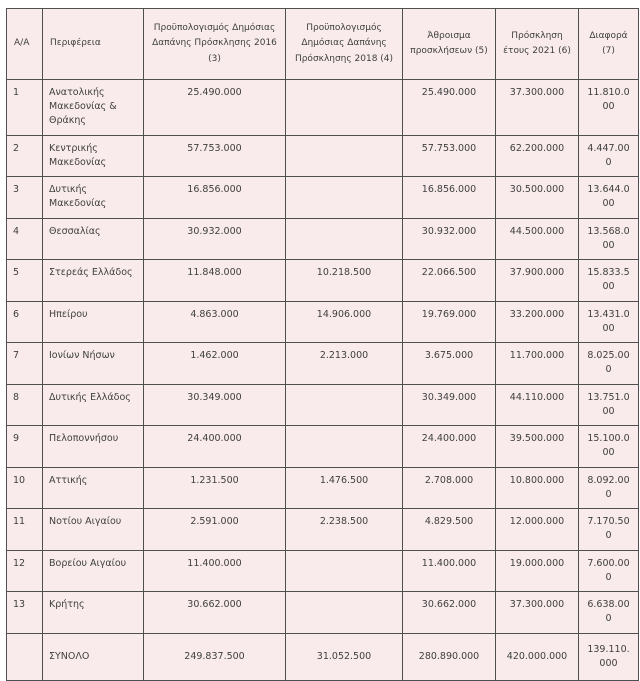 The image size is (640, 681). What do you see at coordinates (93, 529) in the screenshot?
I see `region-cell: Νοτίου Αιγαίου` at bounding box center [93, 529].